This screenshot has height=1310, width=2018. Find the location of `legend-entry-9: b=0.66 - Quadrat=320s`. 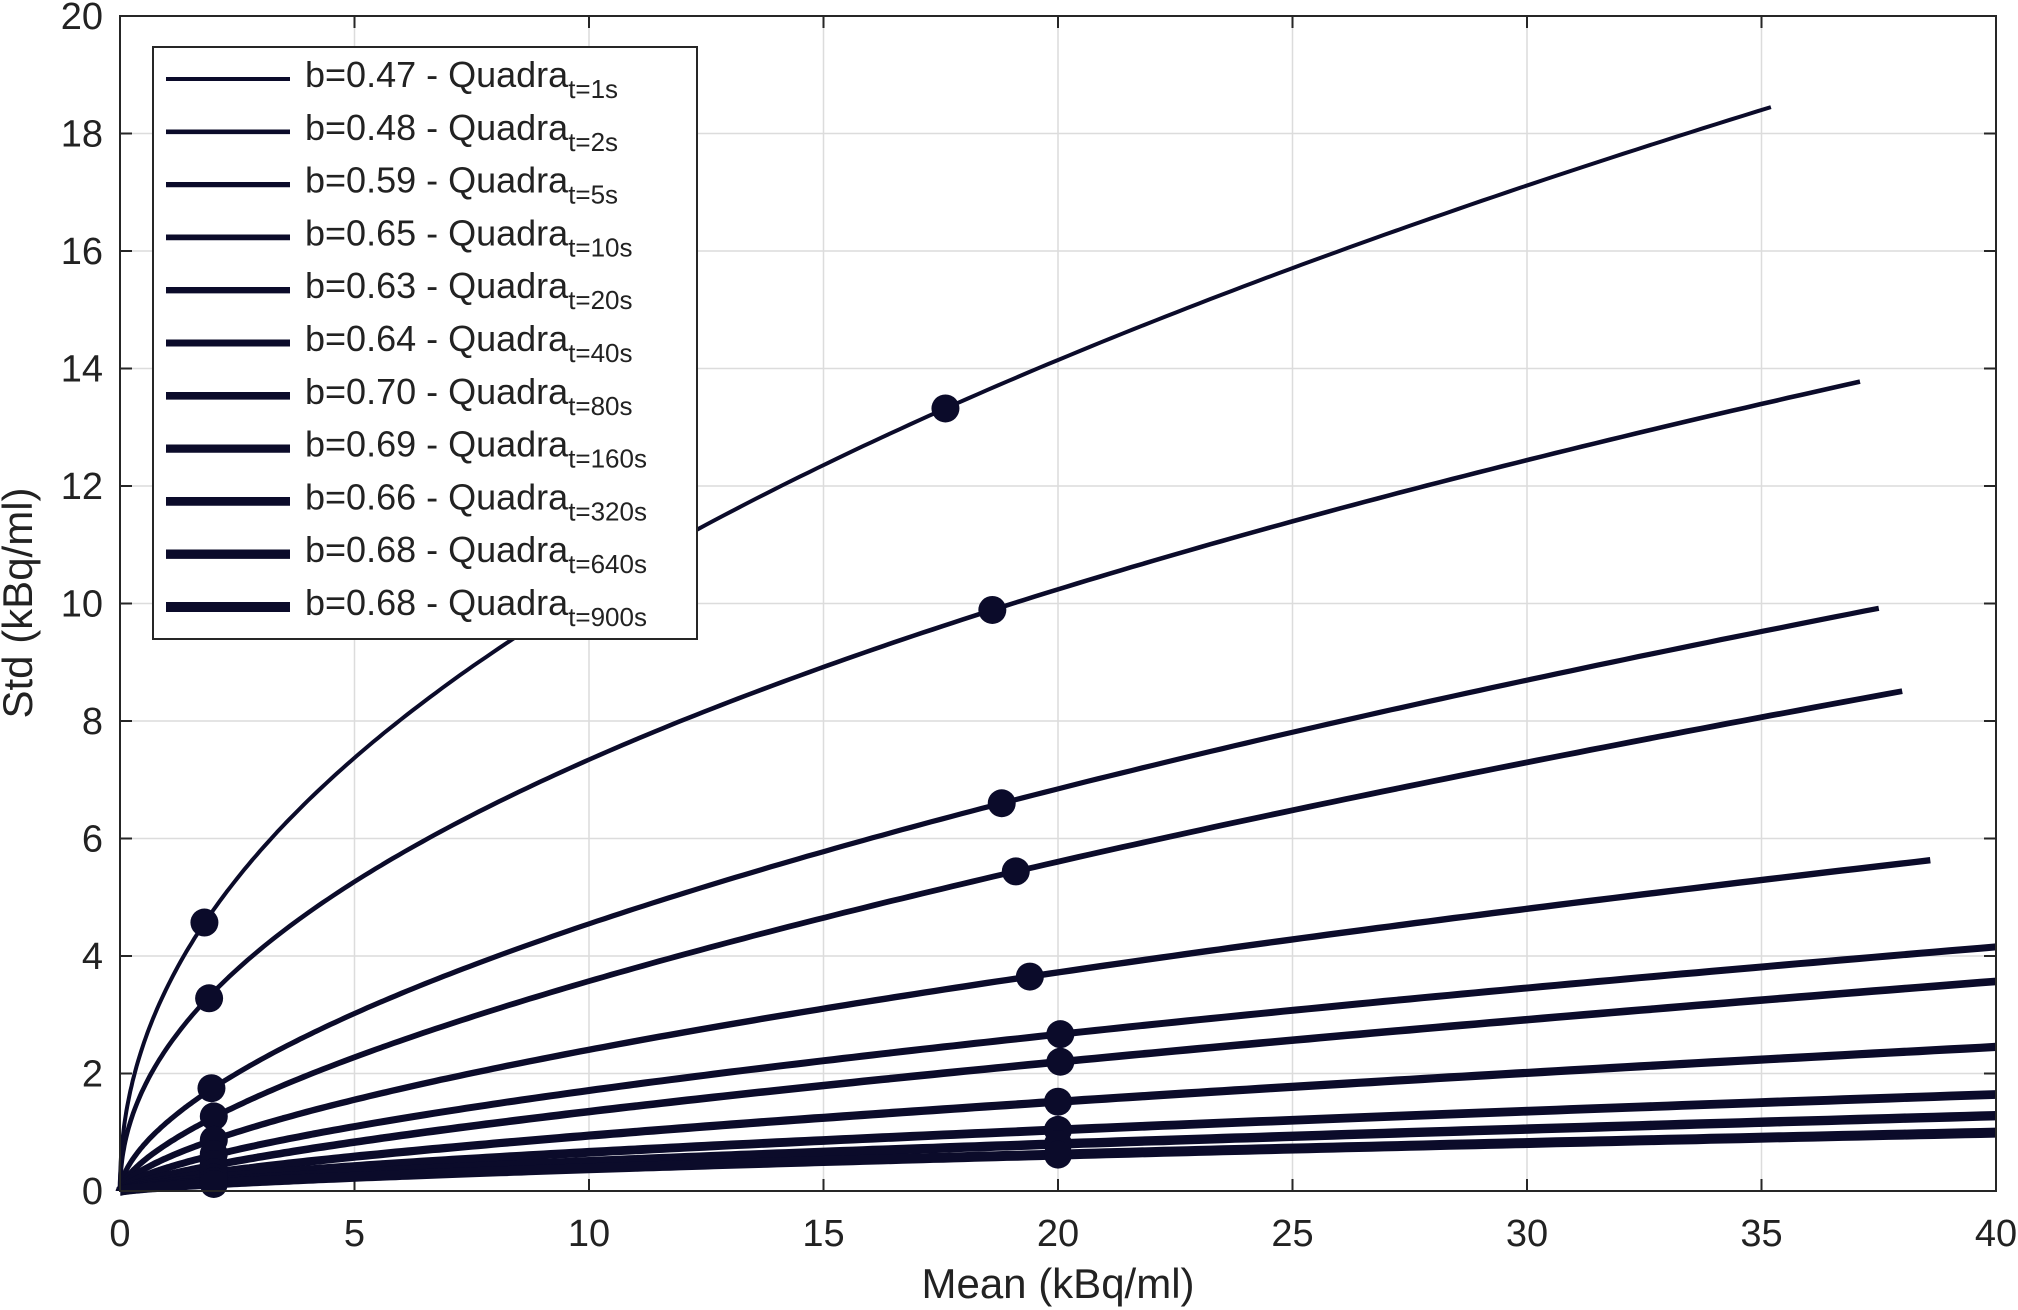

legend-entry-9: b=0.66 - Quadrat=320s is located at coordinates (476, 501).